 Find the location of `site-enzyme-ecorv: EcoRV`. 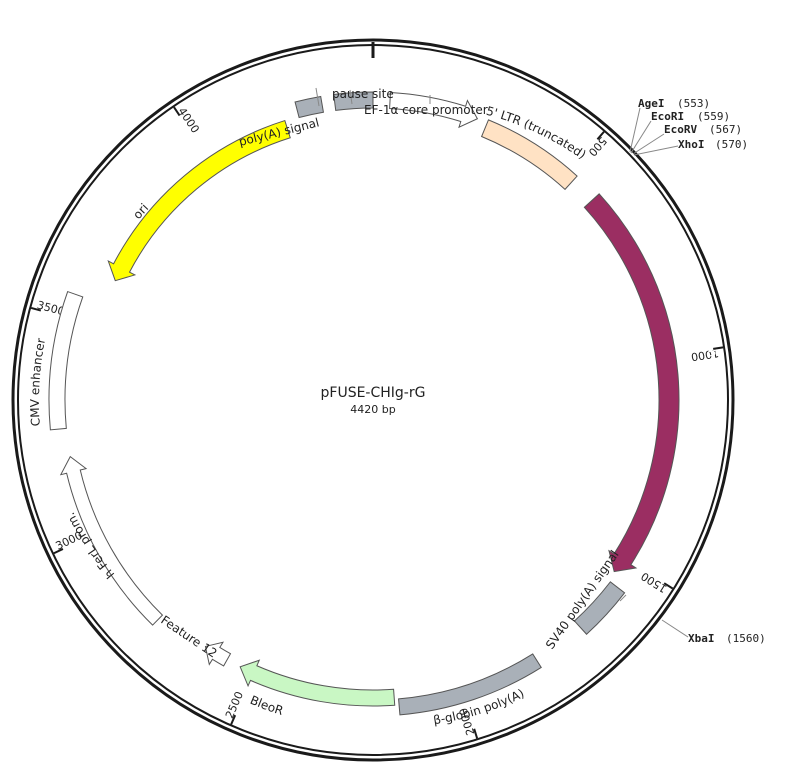

site-enzyme-ecorv: EcoRV is located at coordinates (680, 129).